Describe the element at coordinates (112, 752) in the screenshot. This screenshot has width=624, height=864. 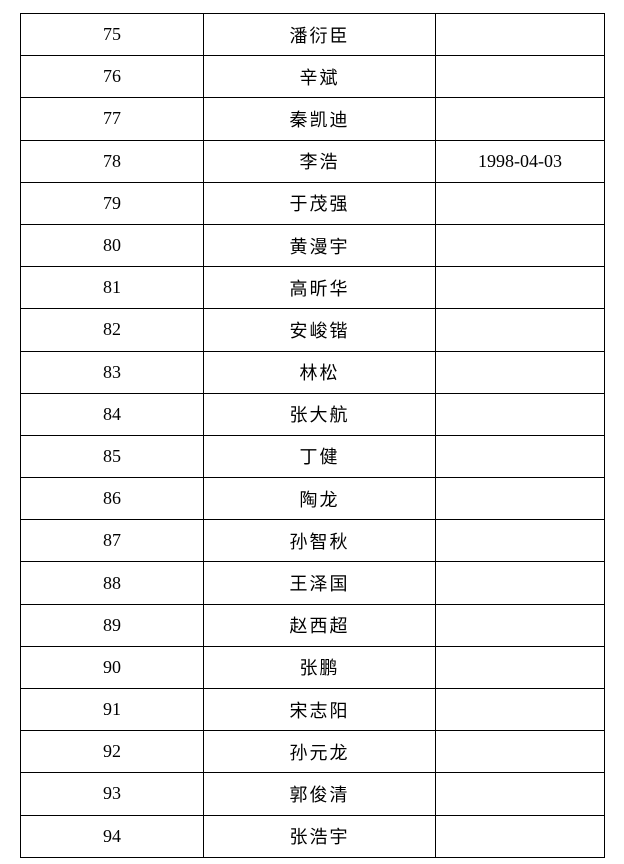
I see `row-number: 92` at that location.